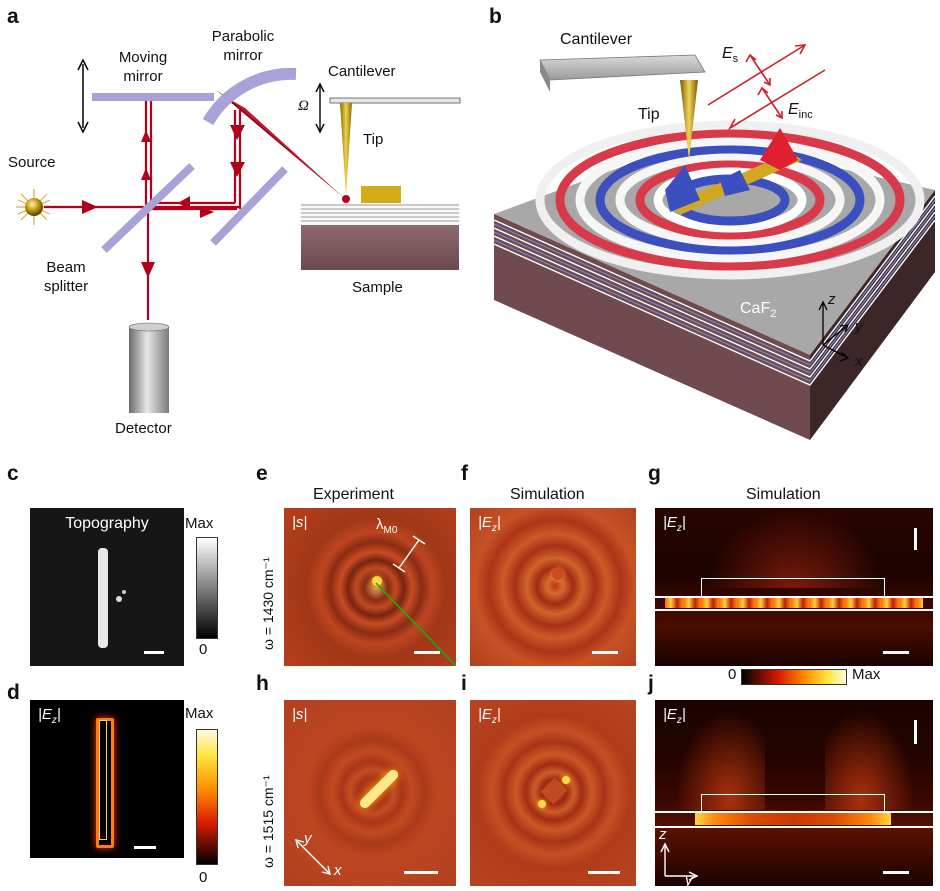 This screenshot has height=891, width=940. Describe the element at coordinates (149, 367) in the screenshot. I see `detector-icon` at that location.